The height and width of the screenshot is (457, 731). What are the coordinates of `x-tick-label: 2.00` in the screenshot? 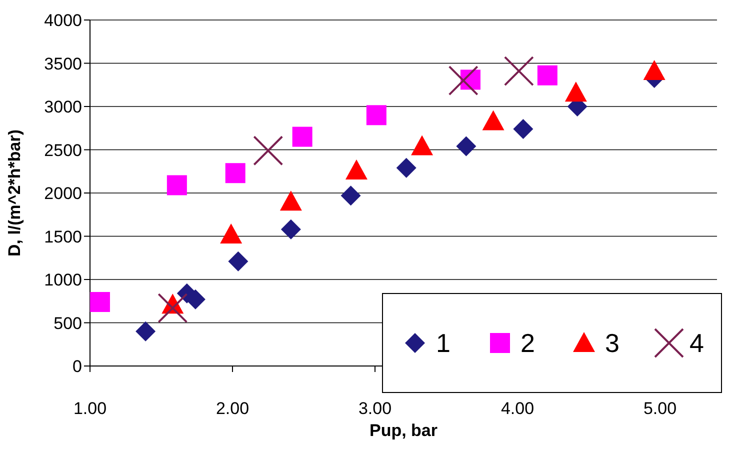 It's located at (233, 408).